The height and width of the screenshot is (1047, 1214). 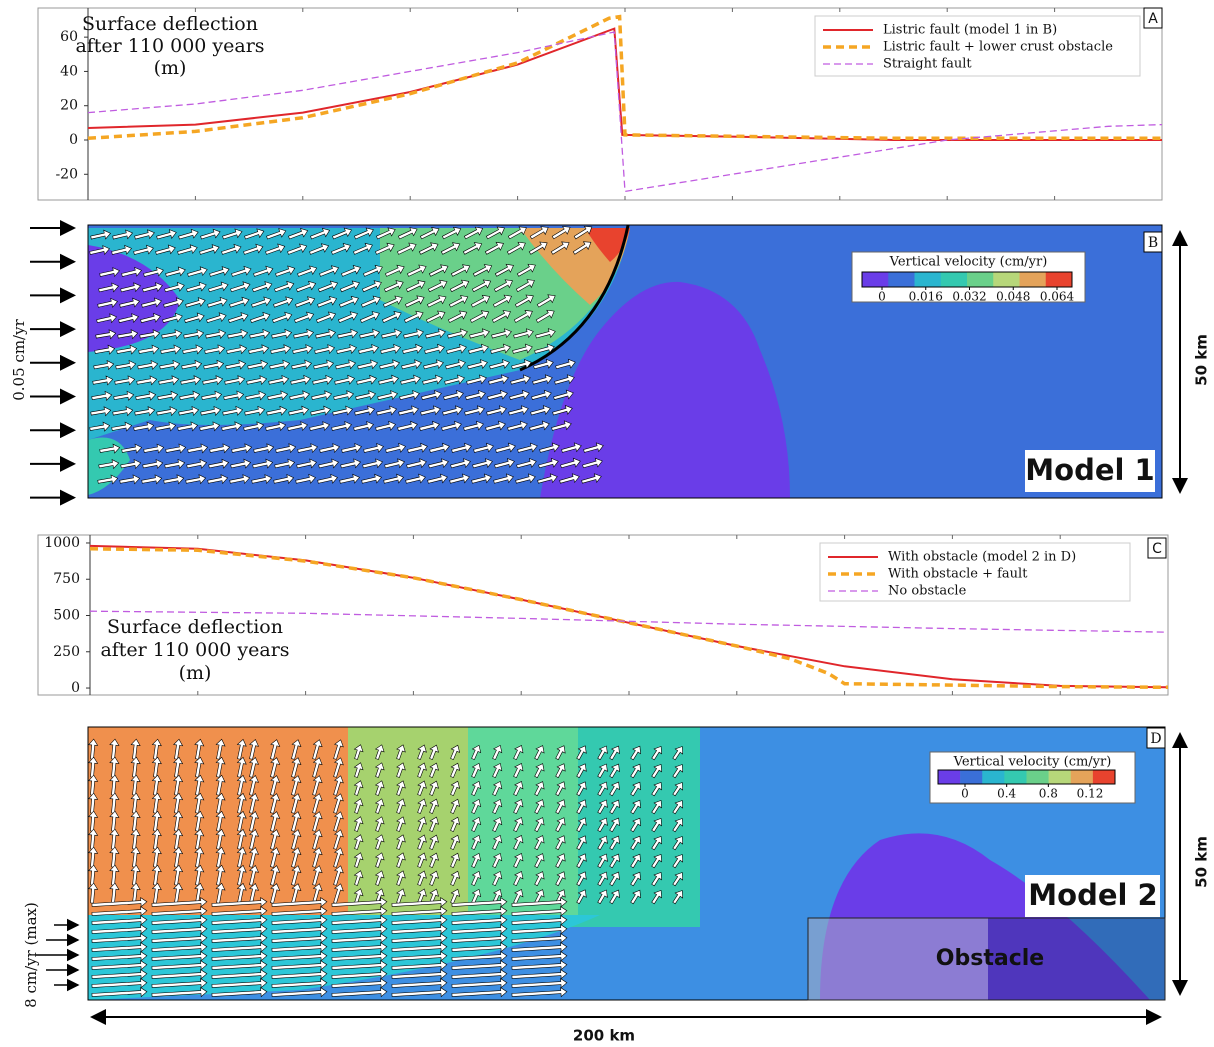 I want to click on colorbar-tick-label: 0.048, so click(x=1013, y=297).